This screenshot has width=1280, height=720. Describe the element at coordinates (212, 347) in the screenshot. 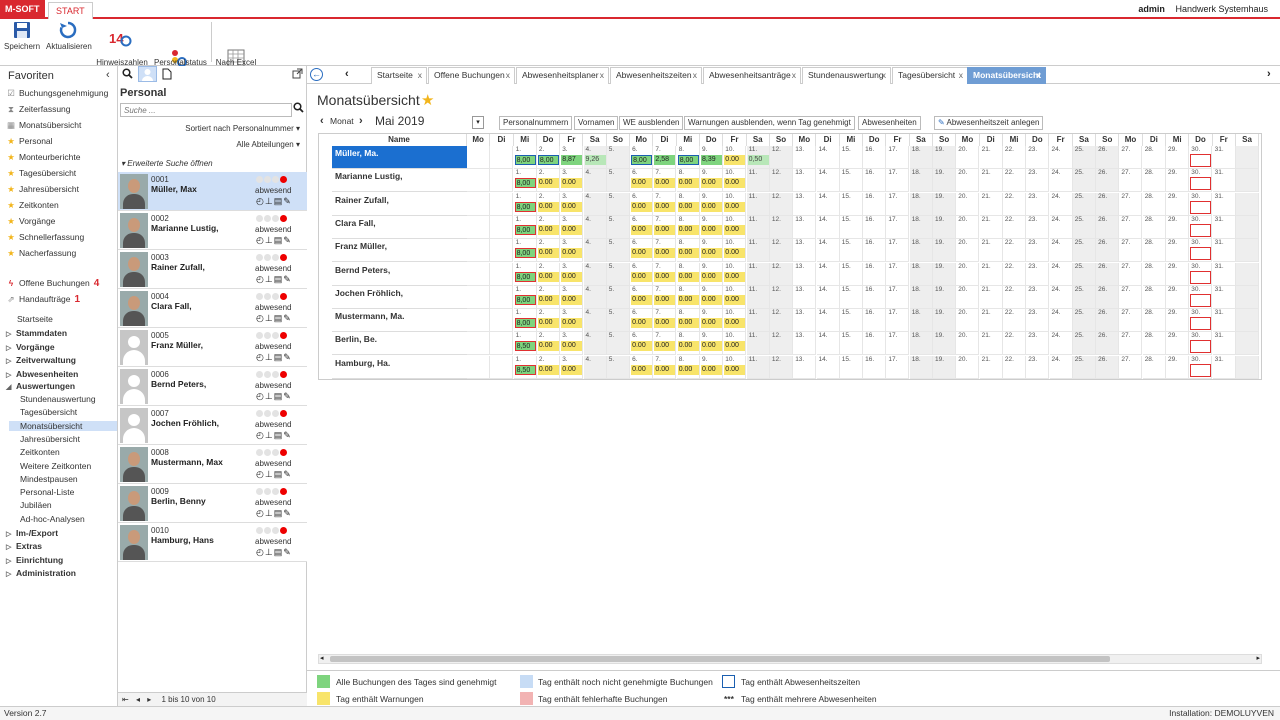

I see `personnel-card: 0005 Franz Müller, abwesend ◴⊥▤✎` at that location.